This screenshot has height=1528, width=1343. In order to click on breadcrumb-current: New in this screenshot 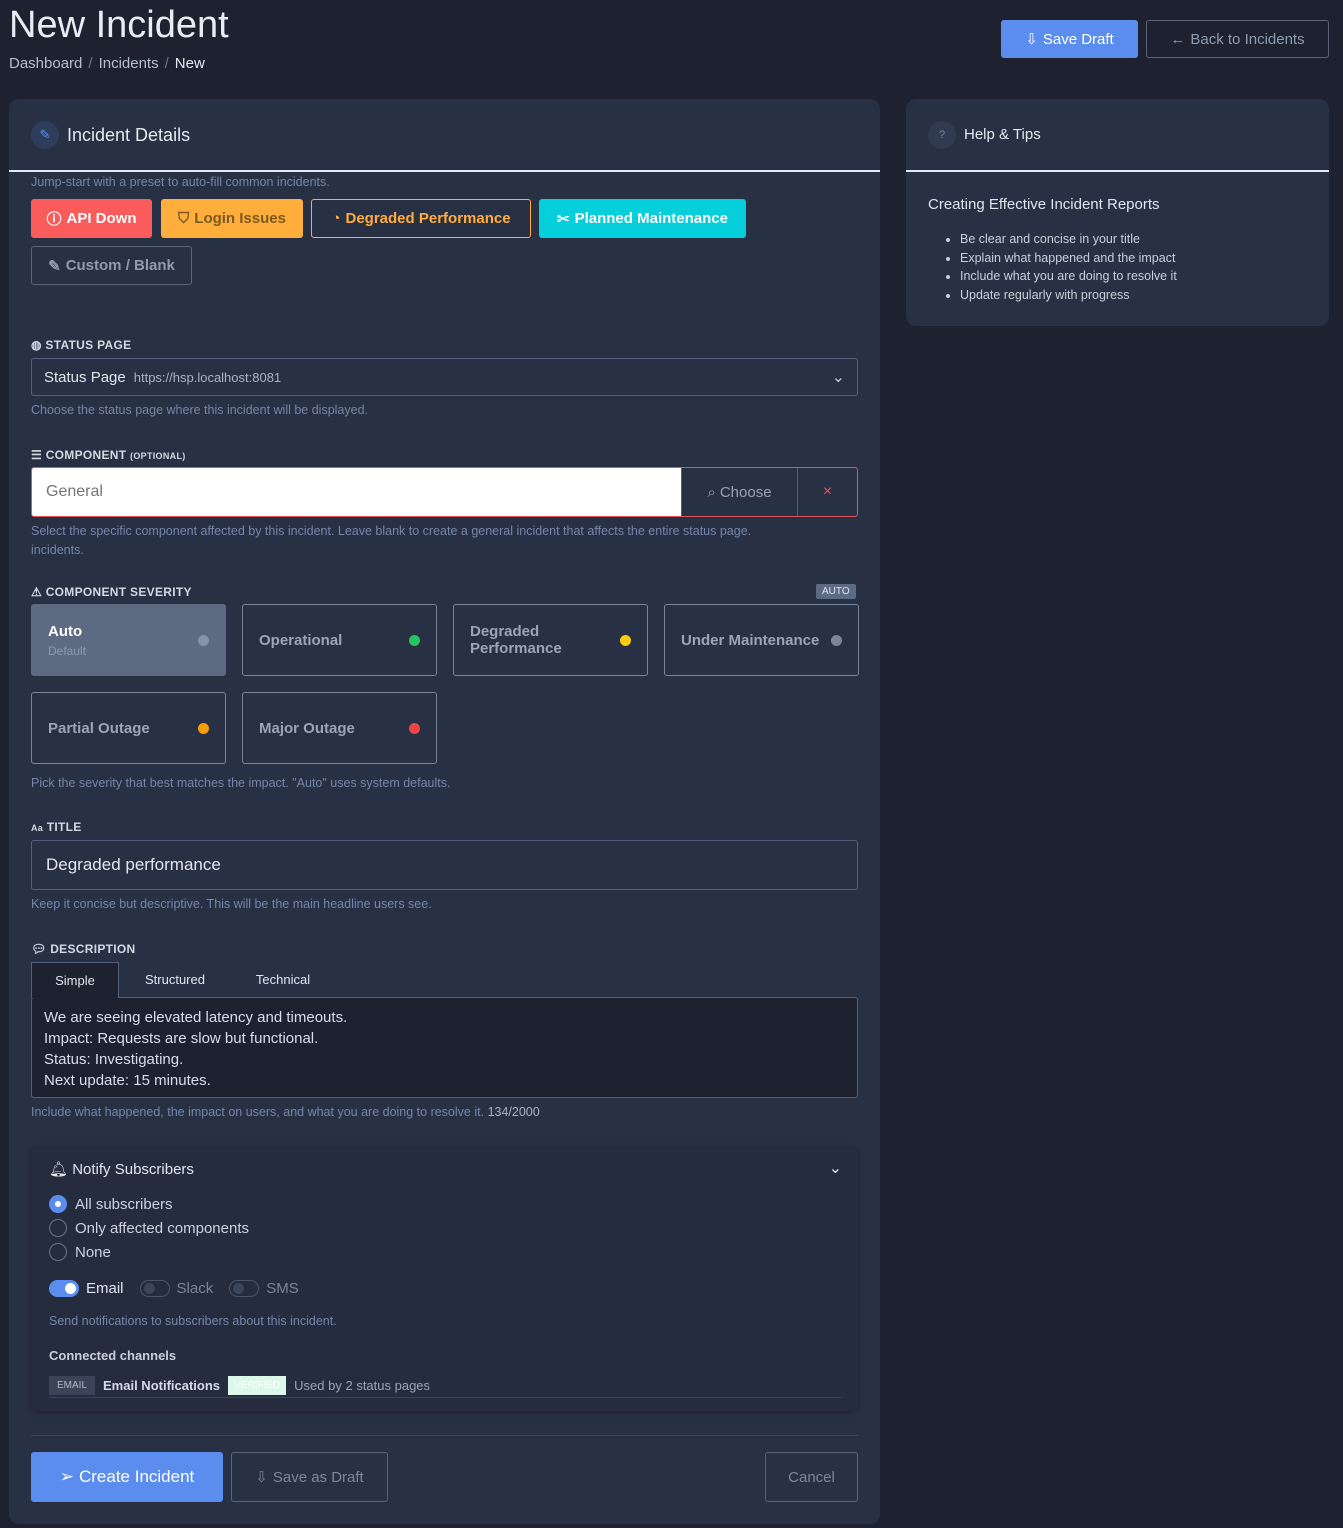, I will do `click(189, 63)`.